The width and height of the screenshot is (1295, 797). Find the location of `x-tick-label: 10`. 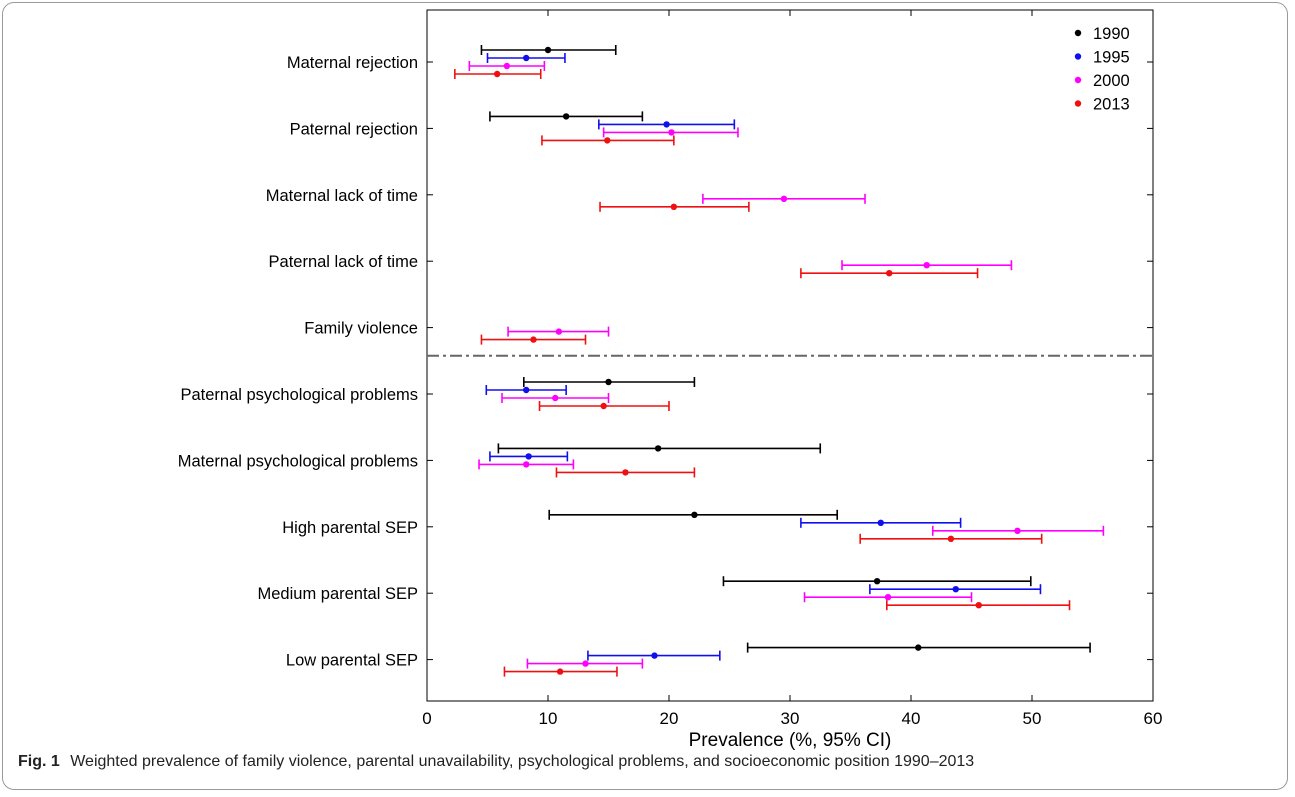

x-tick-label: 10 is located at coordinates (548, 718).